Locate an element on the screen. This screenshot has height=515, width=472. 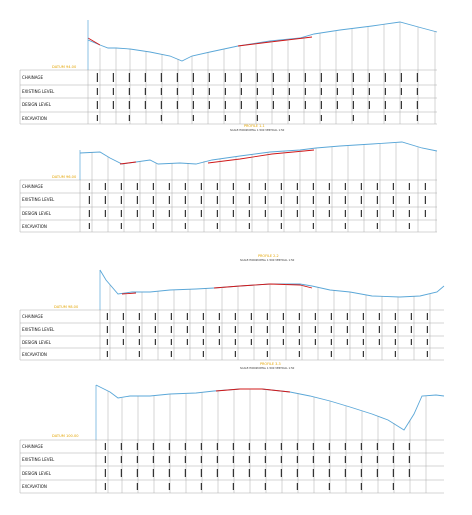
profile-2-ground-line is located at coordinates (258, 153).